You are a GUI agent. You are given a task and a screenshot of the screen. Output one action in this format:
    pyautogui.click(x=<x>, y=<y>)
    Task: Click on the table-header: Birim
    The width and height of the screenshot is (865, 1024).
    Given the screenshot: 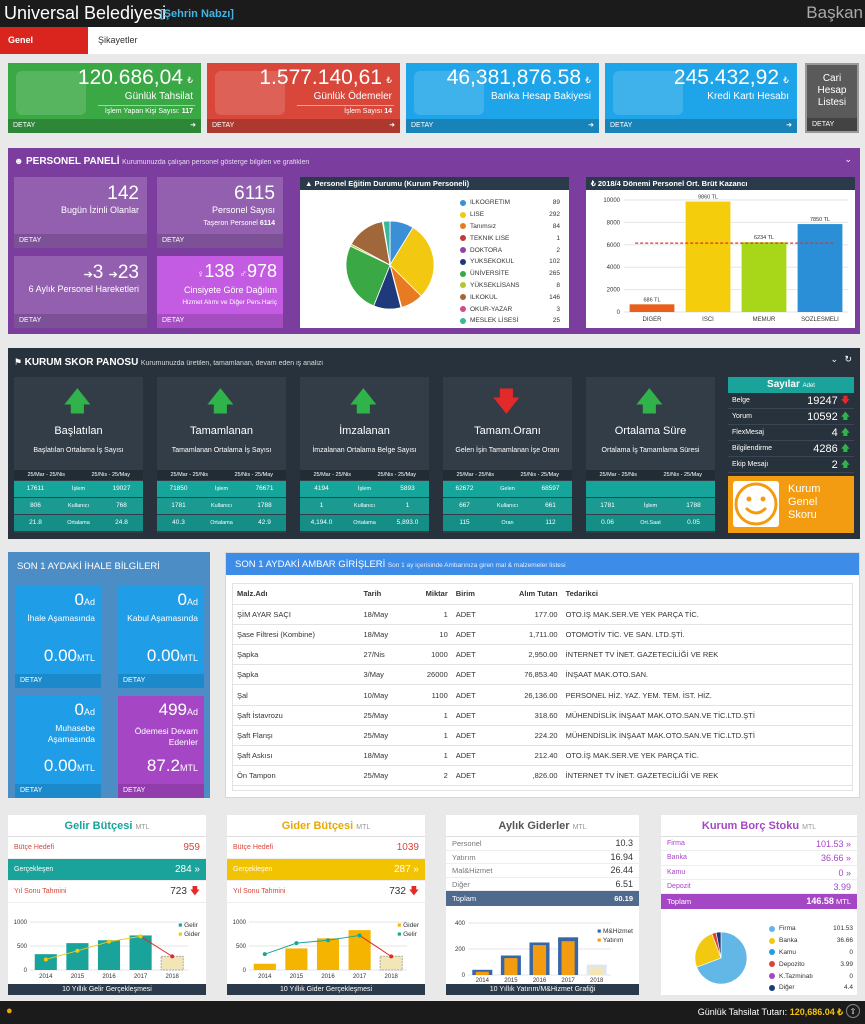 What is the action you would take?
    pyautogui.click(x=472, y=594)
    